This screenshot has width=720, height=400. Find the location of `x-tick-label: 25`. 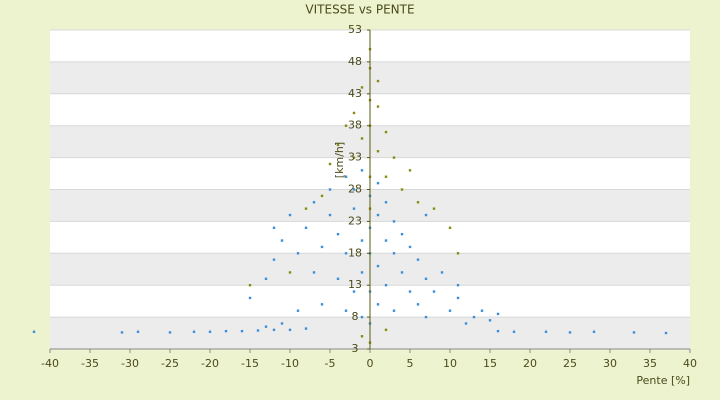

x-tick-label: 25 is located at coordinates (570, 363).